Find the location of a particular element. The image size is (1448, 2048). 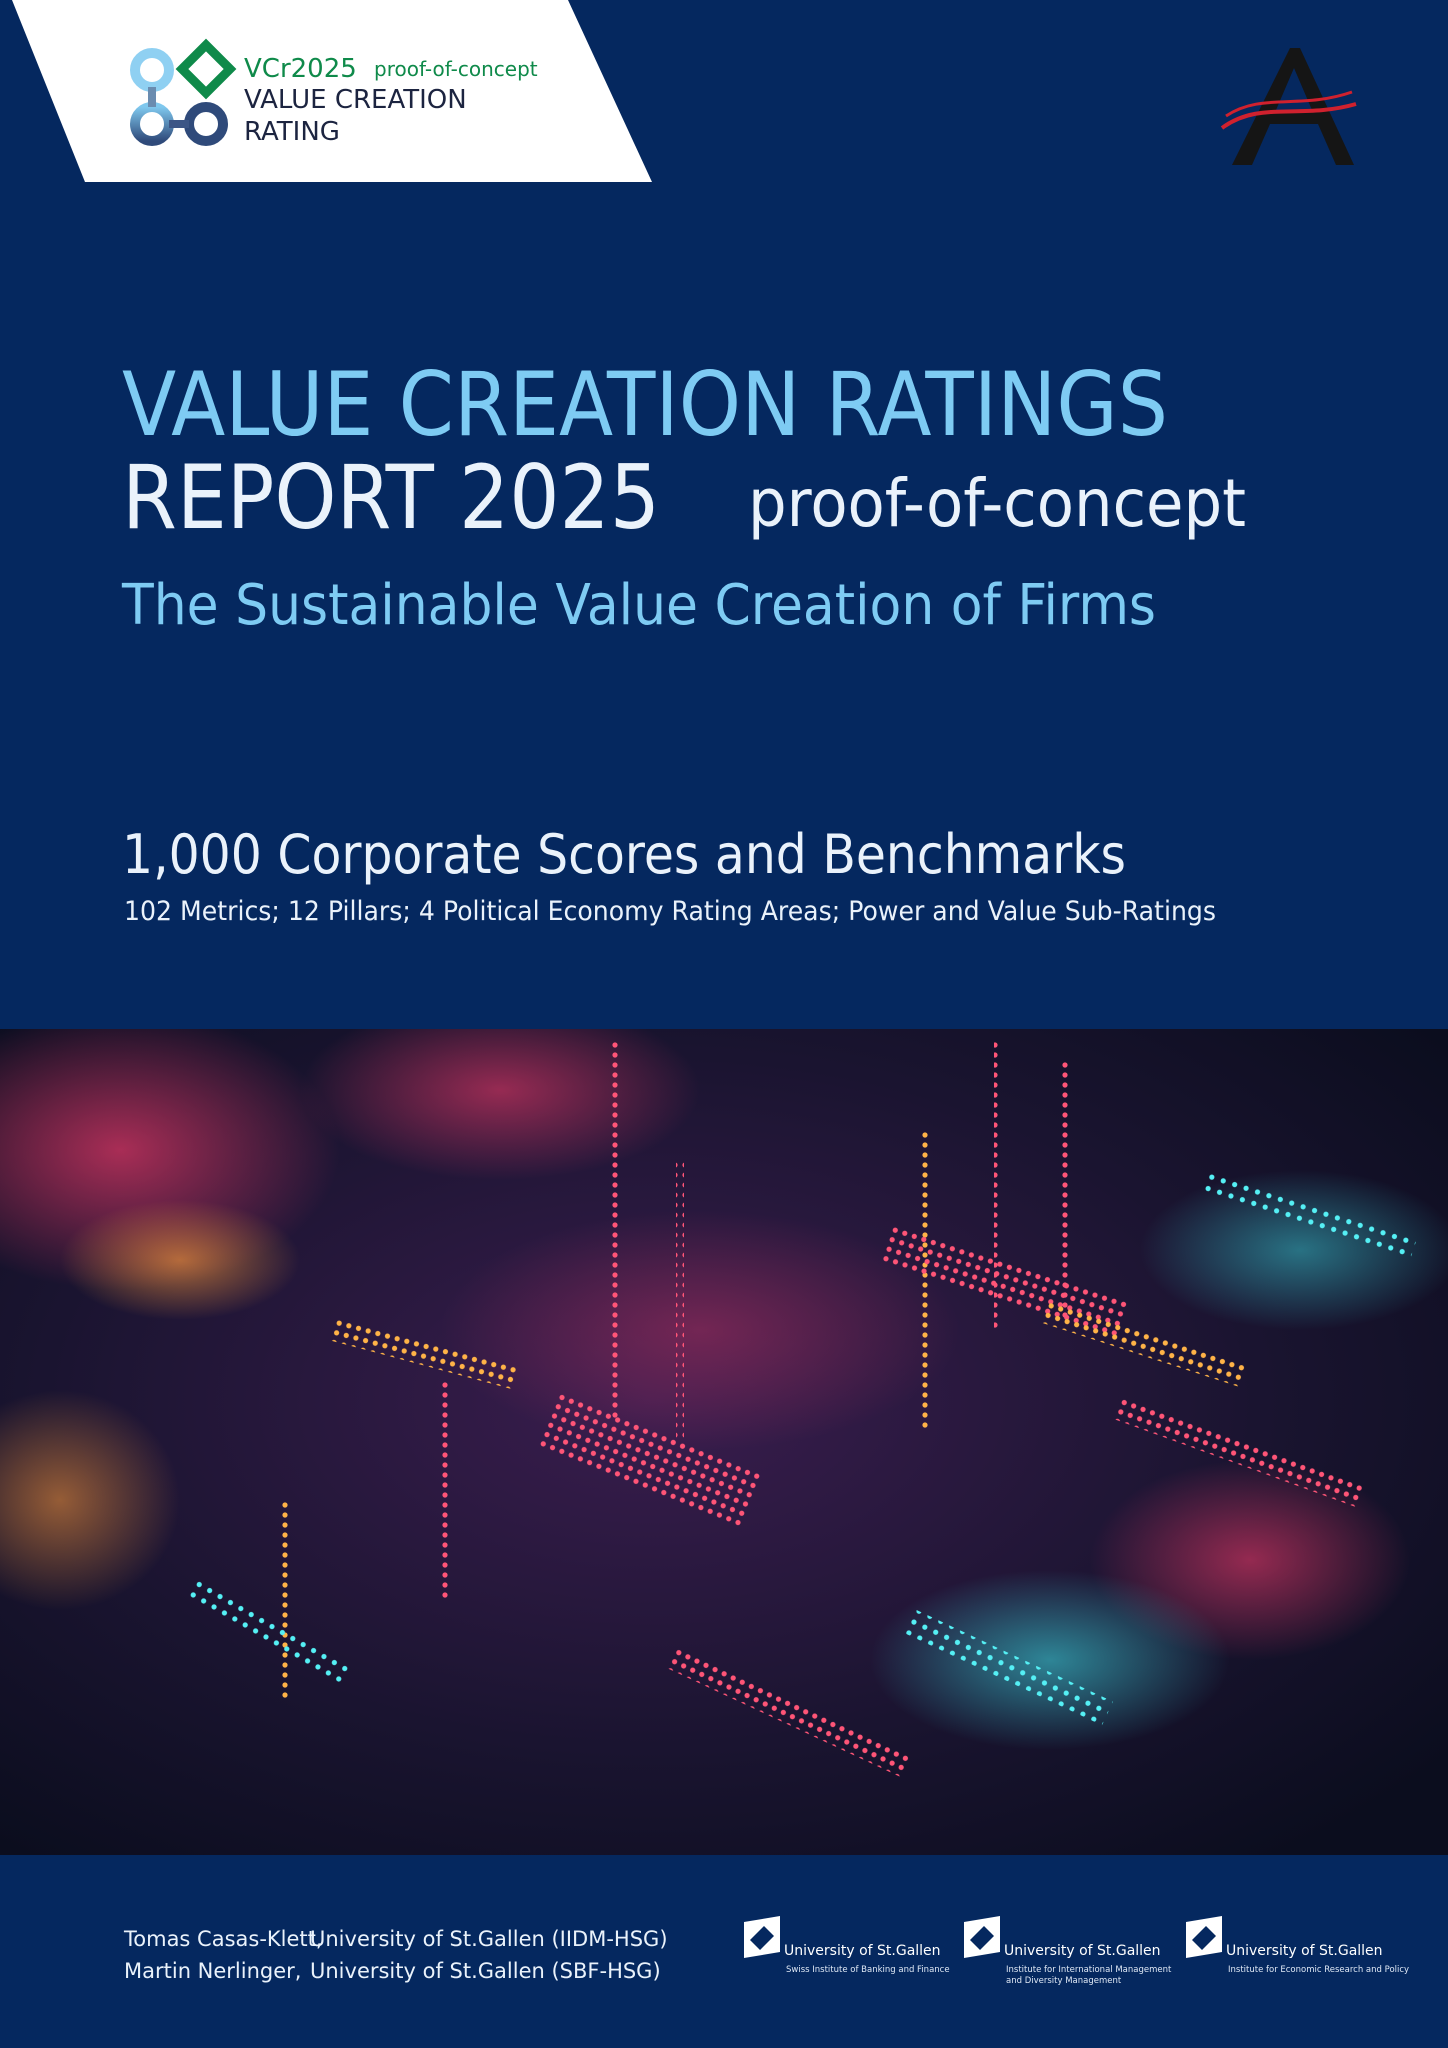

logo-code: VCr2025 is located at coordinates (300, 69).